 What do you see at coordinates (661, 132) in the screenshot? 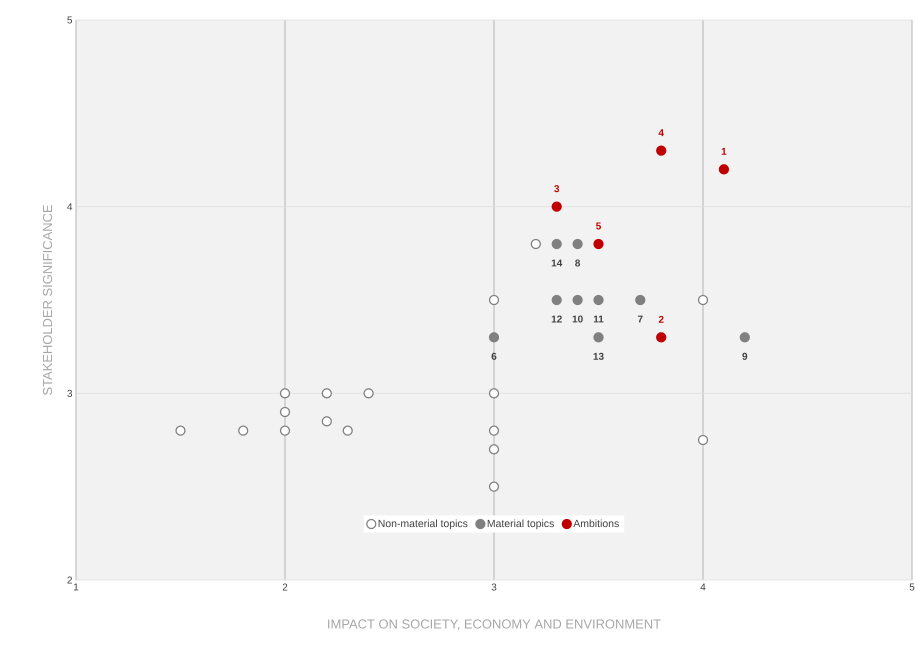
I see `annotation: 4` at bounding box center [661, 132].